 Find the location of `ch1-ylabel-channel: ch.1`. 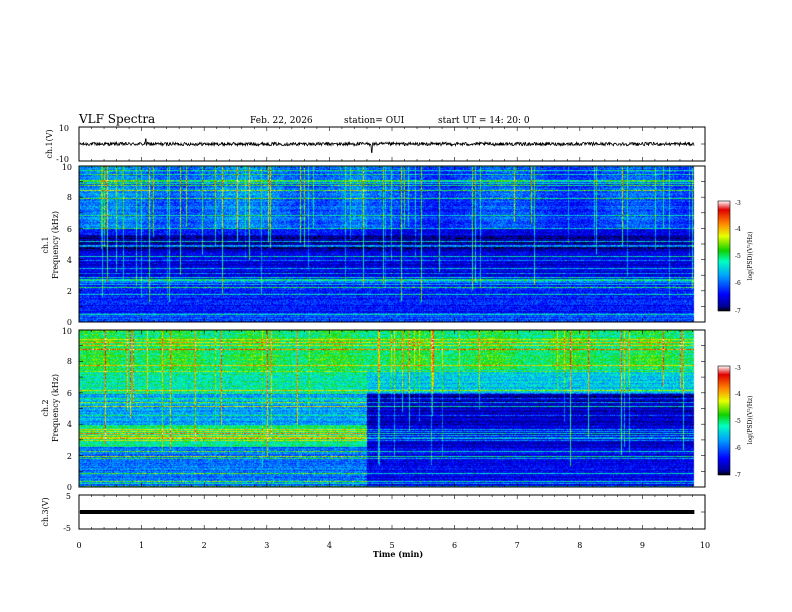

ch1-ylabel-channel: ch.1 is located at coordinates (45, 244).